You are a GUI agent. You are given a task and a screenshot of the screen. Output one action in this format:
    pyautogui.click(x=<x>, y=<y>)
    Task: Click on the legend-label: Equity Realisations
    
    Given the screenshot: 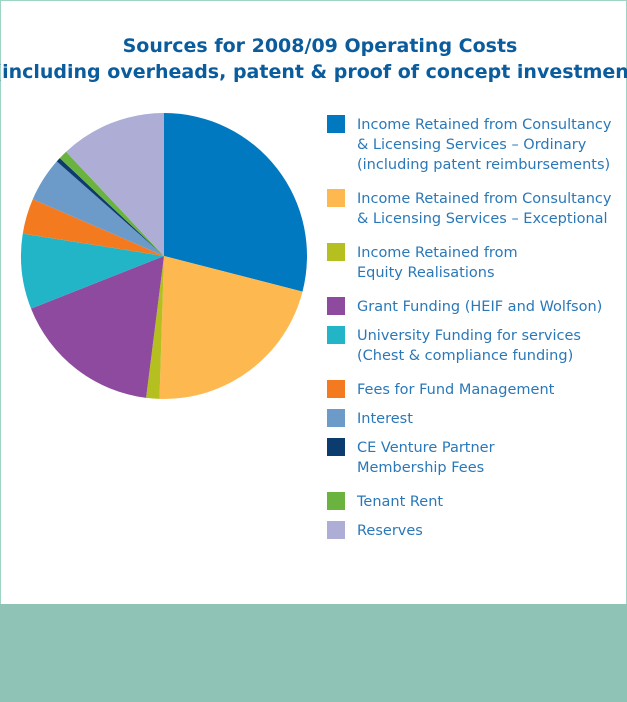 What is the action you would take?
    pyautogui.click(x=426, y=273)
    